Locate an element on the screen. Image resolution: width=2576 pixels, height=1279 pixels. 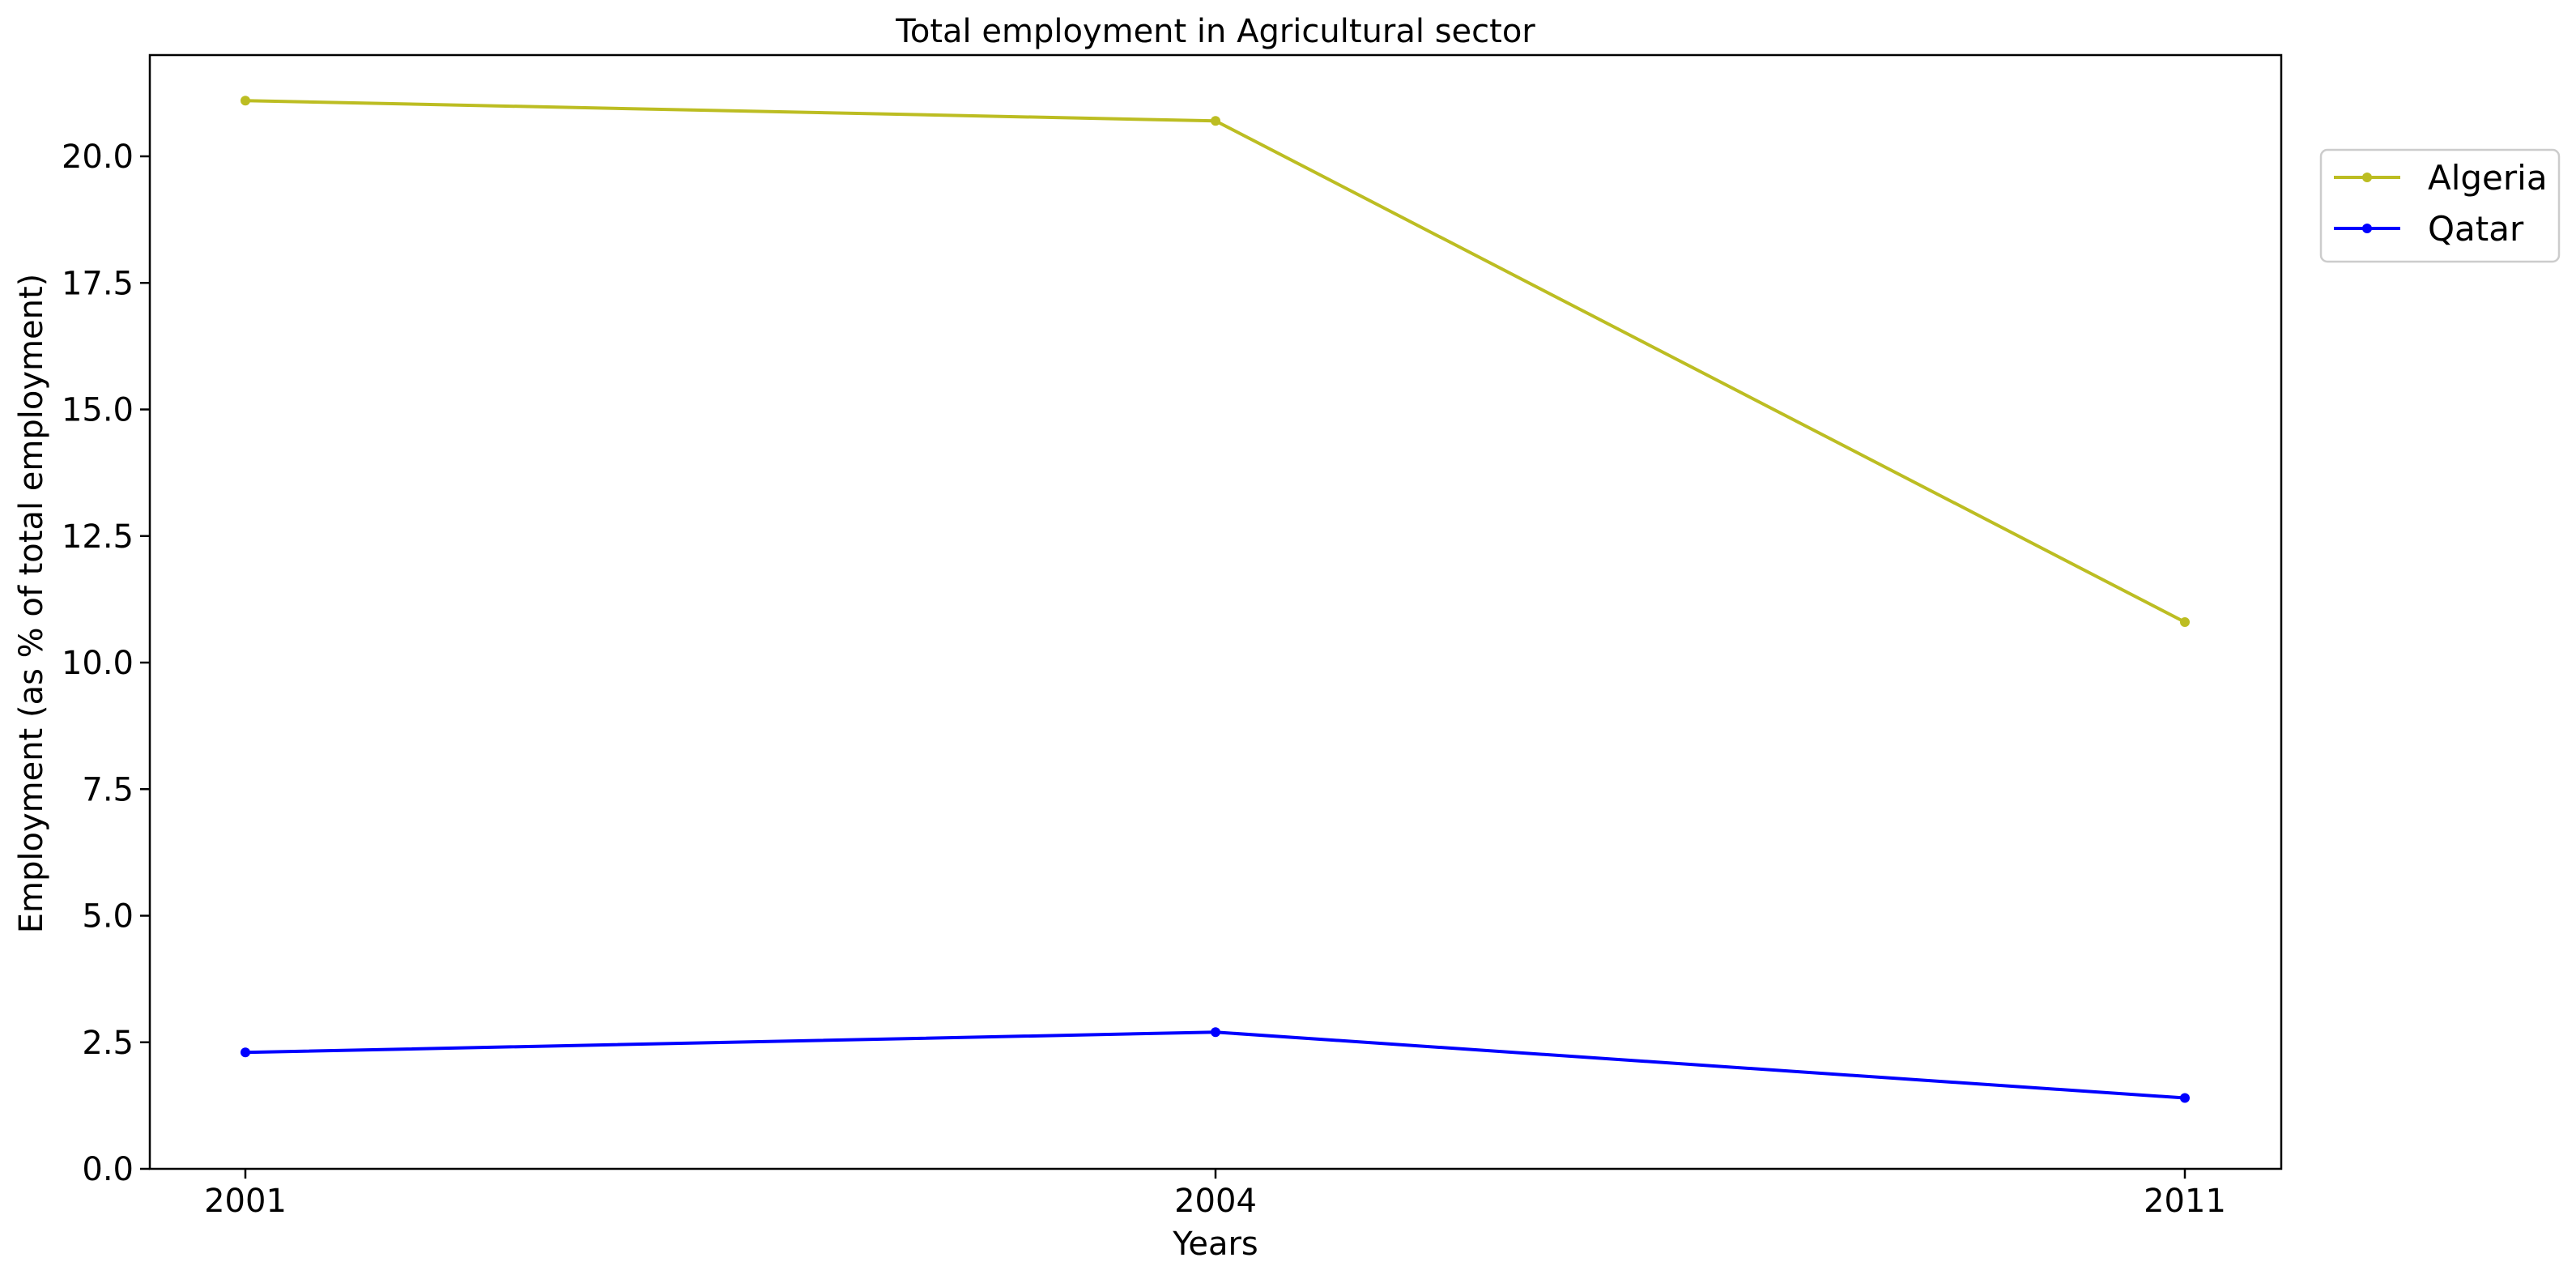
data-point-qatar-2001 is located at coordinates (245, 1052).